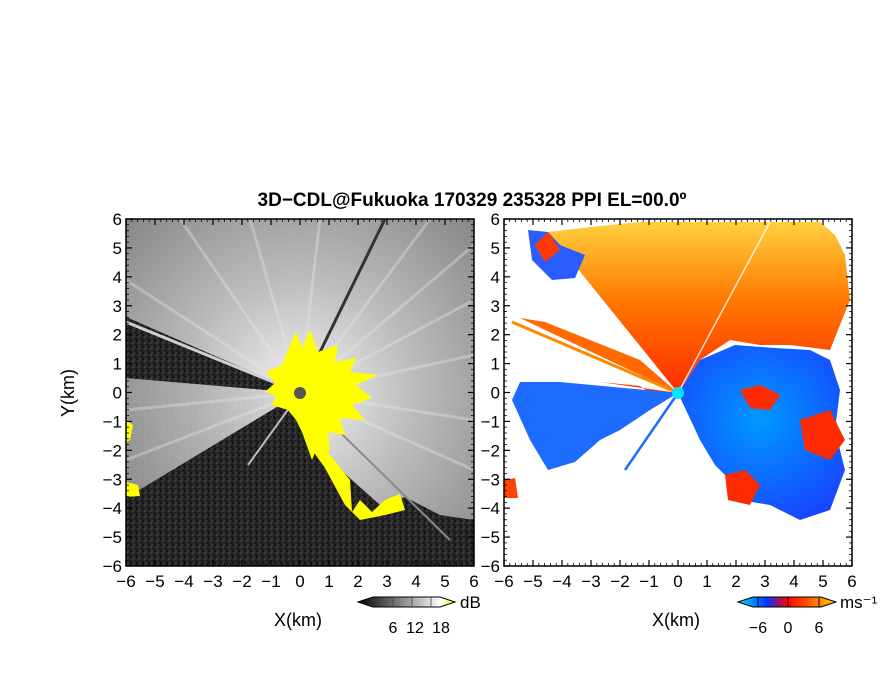 The width and height of the screenshot is (880, 680). I want to click on velocity-y-tick-label: −4, so click(490, 508).